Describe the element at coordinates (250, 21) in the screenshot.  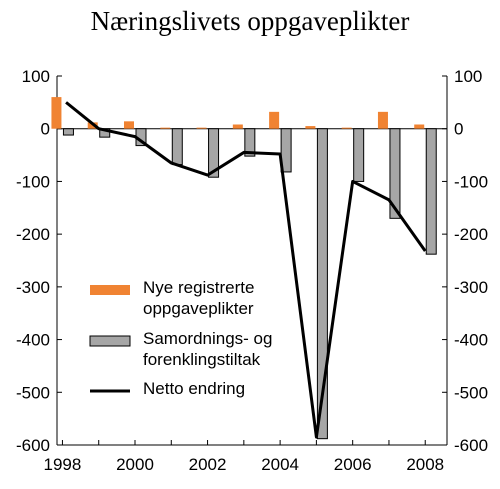
I see `chart-title: Næringslivets oppgaveplikter` at that location.